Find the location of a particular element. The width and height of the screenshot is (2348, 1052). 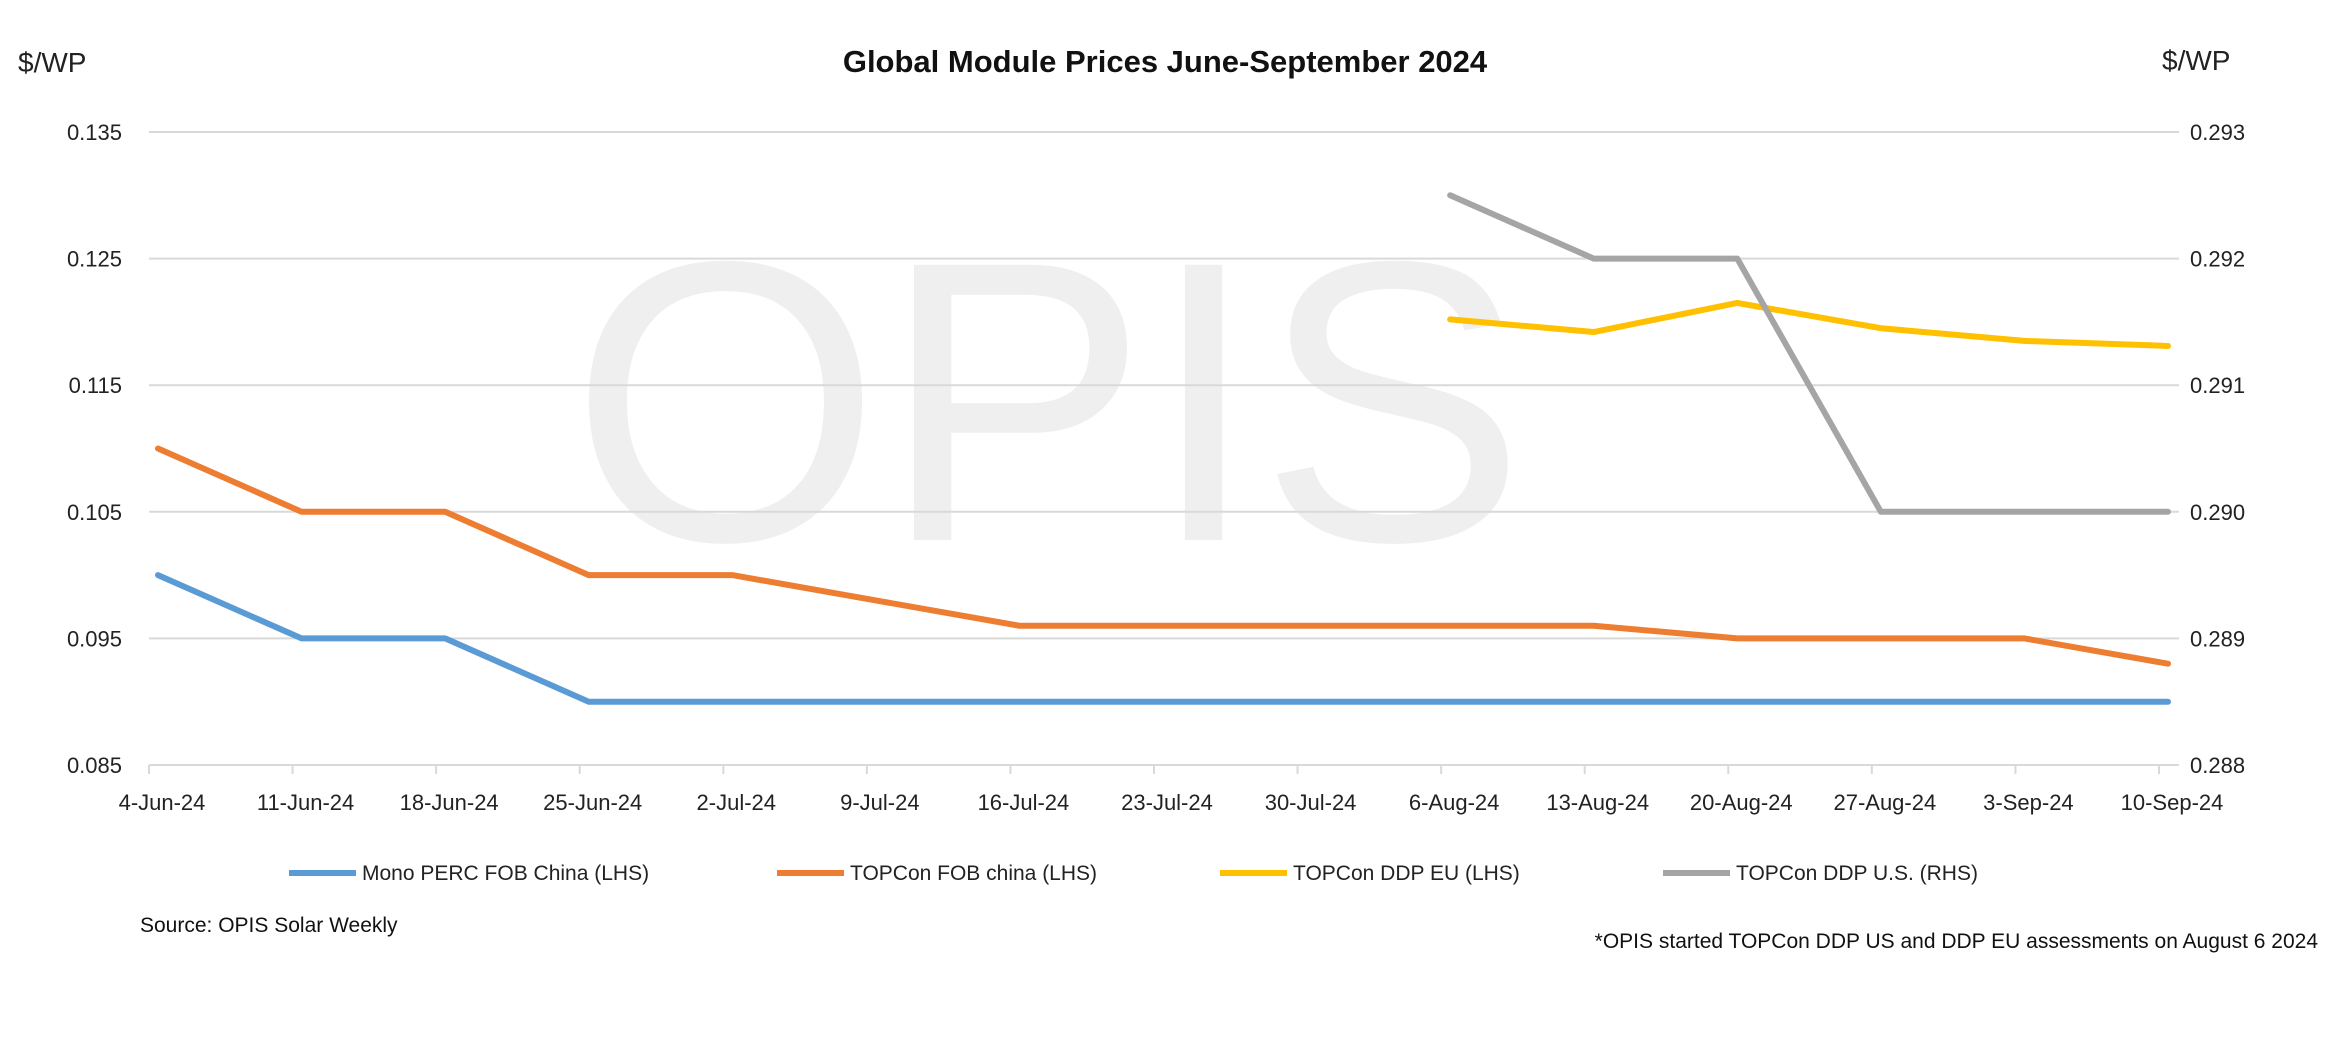

x-tick-label: 11-Jun-24 is located at coordinates (305, 802).